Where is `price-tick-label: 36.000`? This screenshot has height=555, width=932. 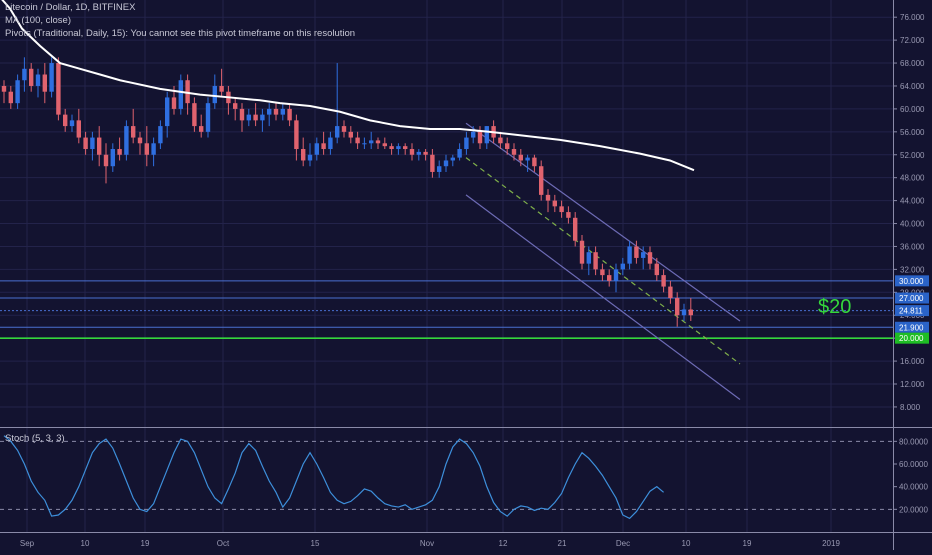
price-tick-label: 36.000 is located at coordinates (912, 246).